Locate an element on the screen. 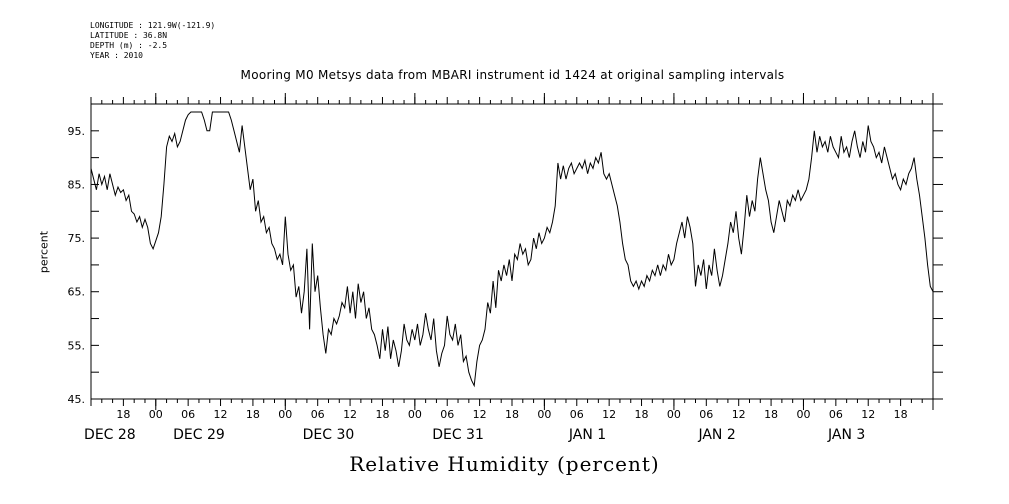 Image resolution: width=1009 pixels, height=504 pixels. x-day-label: JAN 1 is located at coordinates (587, 435).